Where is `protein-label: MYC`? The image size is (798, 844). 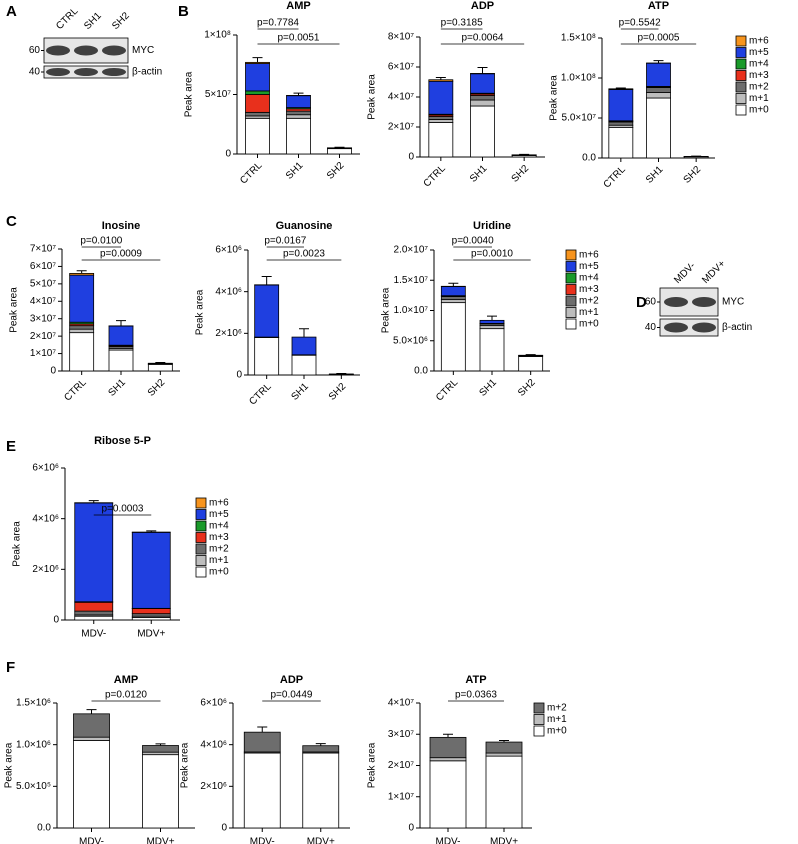
protein-label: MYC is located at coordinates (143, 50).